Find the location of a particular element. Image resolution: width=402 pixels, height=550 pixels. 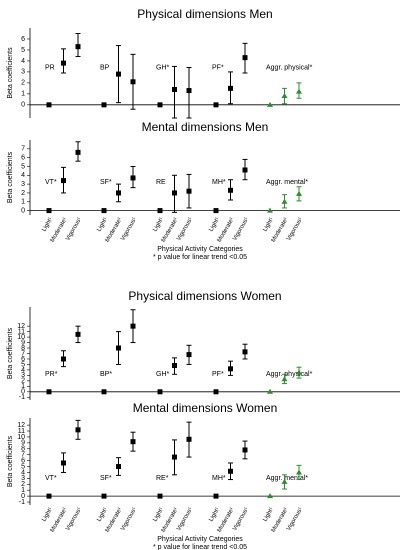

y-tick-label: 2 is located at coordinates (23, 484).